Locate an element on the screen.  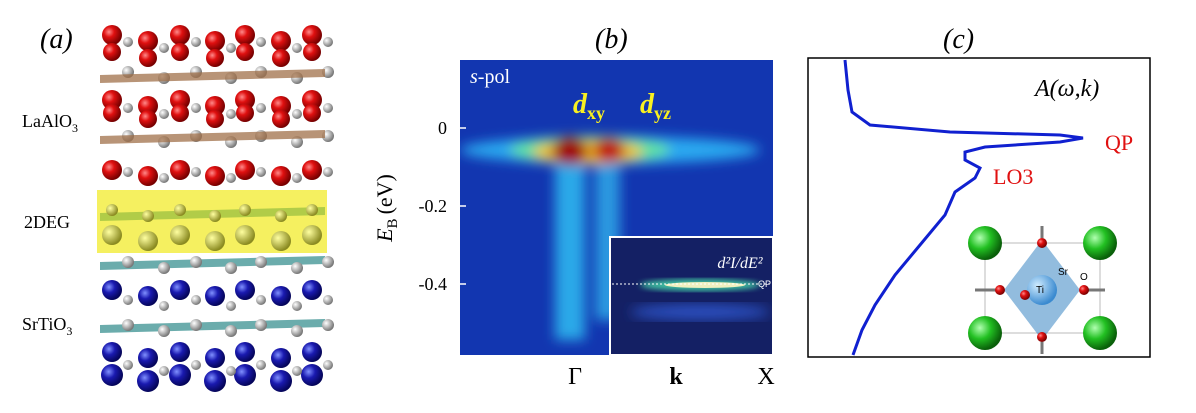
peak-label: QP is located at coordinates (1119, 142).